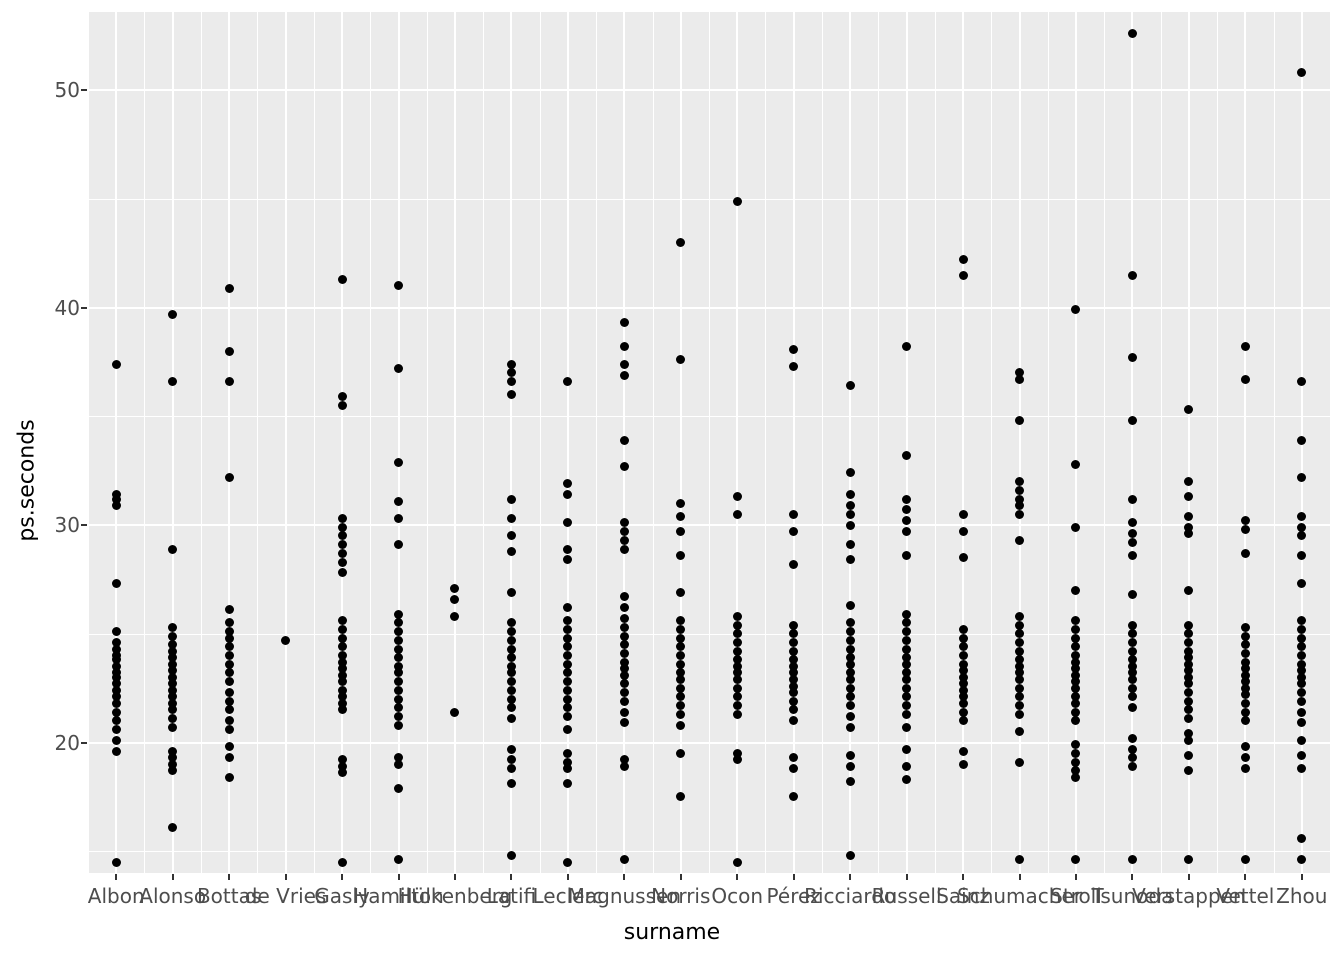 This screenshot has width=1344, height=960. What do you see at coordinates (67, 742) in the screenshot?
I see `y-axis-tick-label: 20` at bounding box center [67, 742].